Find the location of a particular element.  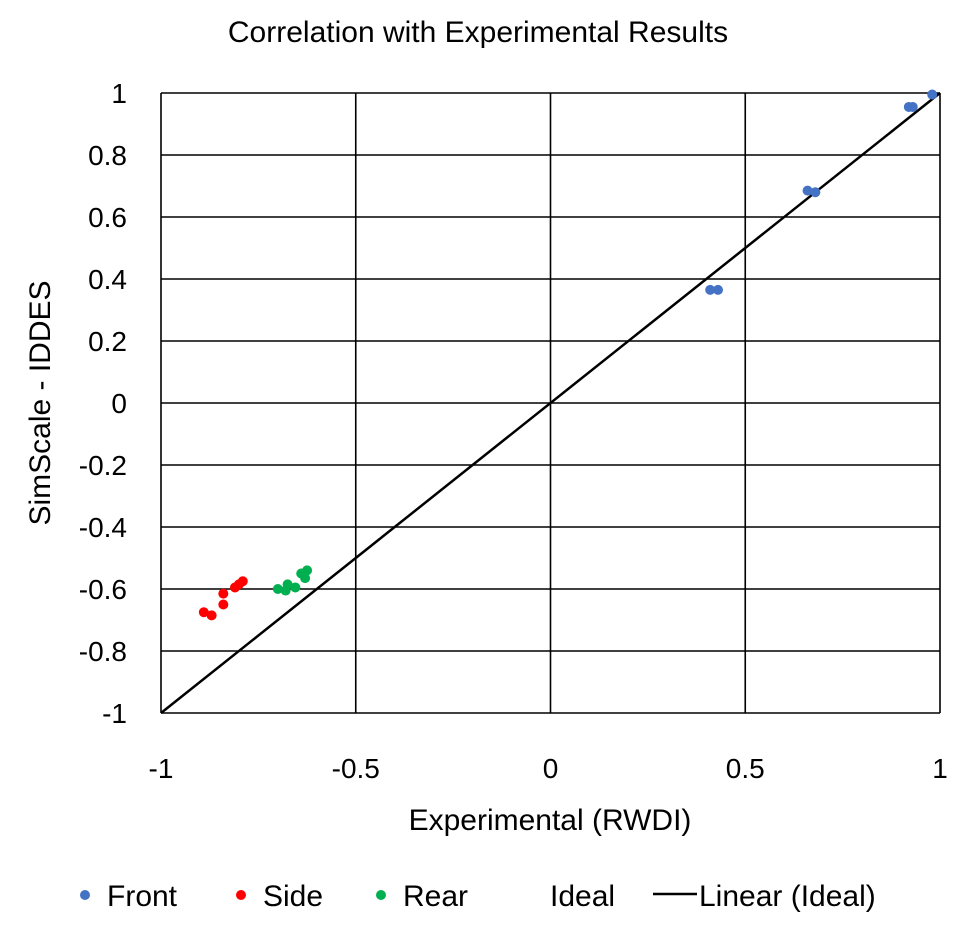

x-tick-label: -1 is located at coordinates (161, 768).